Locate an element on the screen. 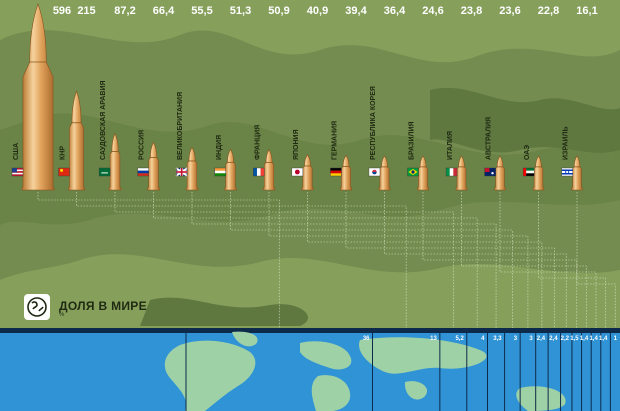 Image resolution: width=620 pixels, height=411 pixels. value-label: 87,2 is located at coordinates (124, 11).